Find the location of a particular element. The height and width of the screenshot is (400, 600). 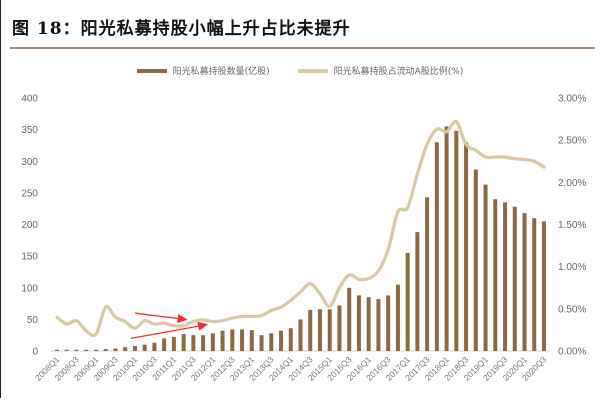

left-y-tick: 350 is located at coordinates (29, 130).